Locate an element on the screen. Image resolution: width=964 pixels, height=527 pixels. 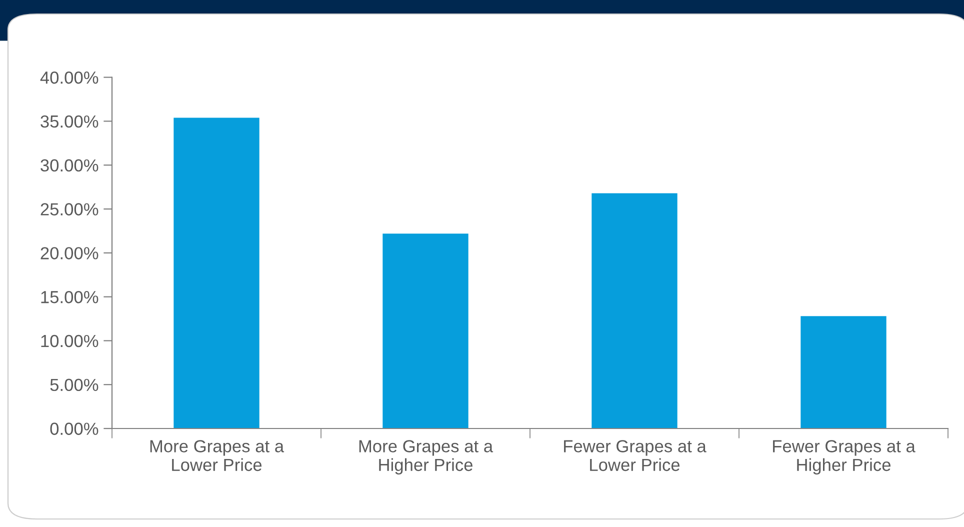
y-tick-label: 30.00% is located at coordinates (69, 165).